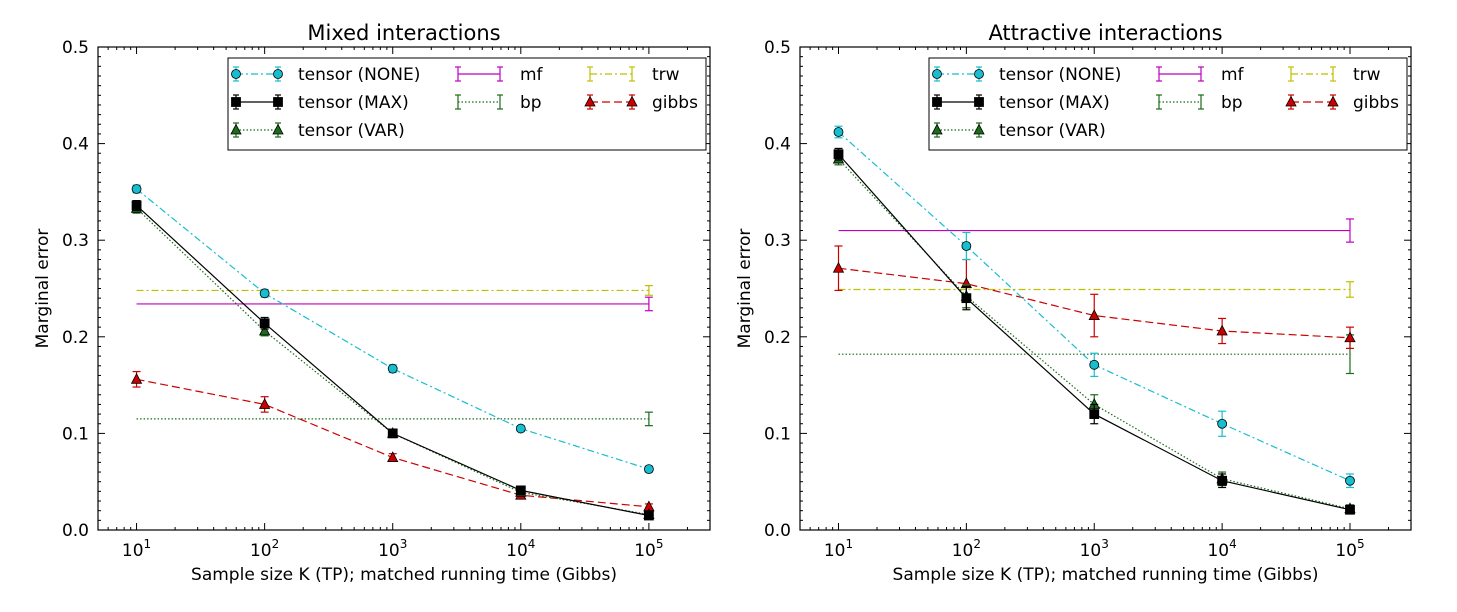 This screenshot has width=1457, height=612. What do you see at coordinates (1199, 103) in the screenshot?
I see `legend-entry-bp: bp` at bounding box center [1199, 103].